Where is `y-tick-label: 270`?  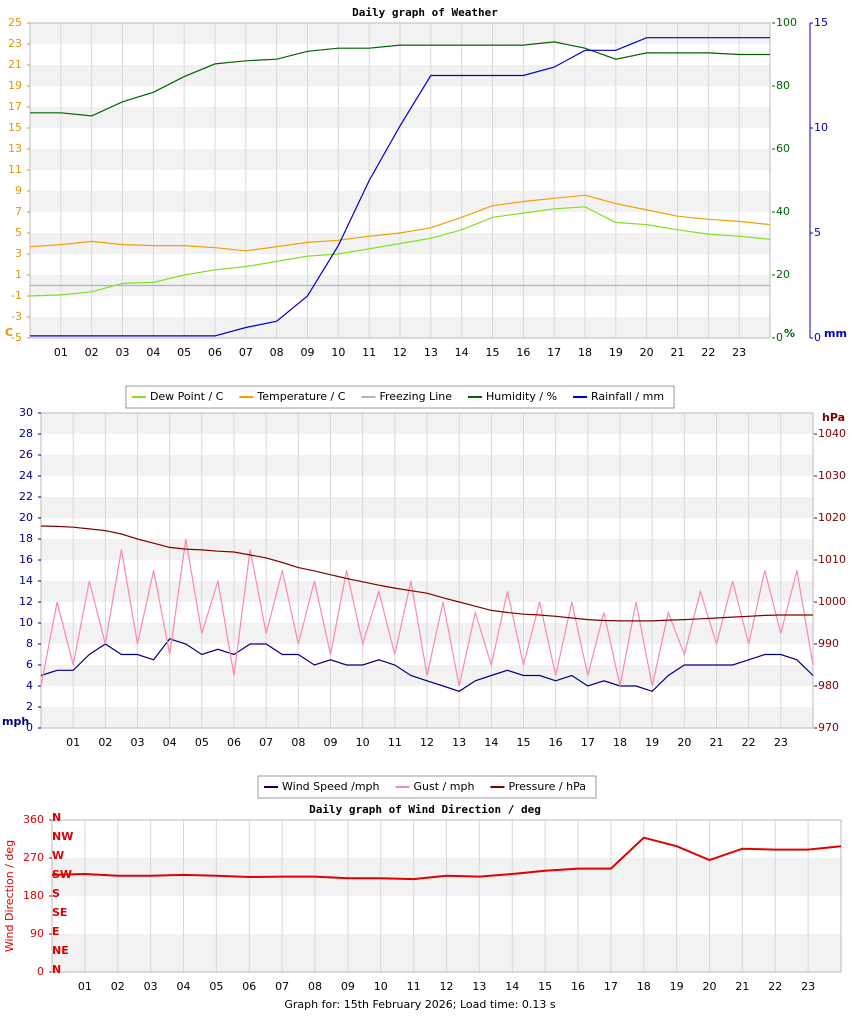 y-tick-label: 270 is located at coordinates (33, 857).